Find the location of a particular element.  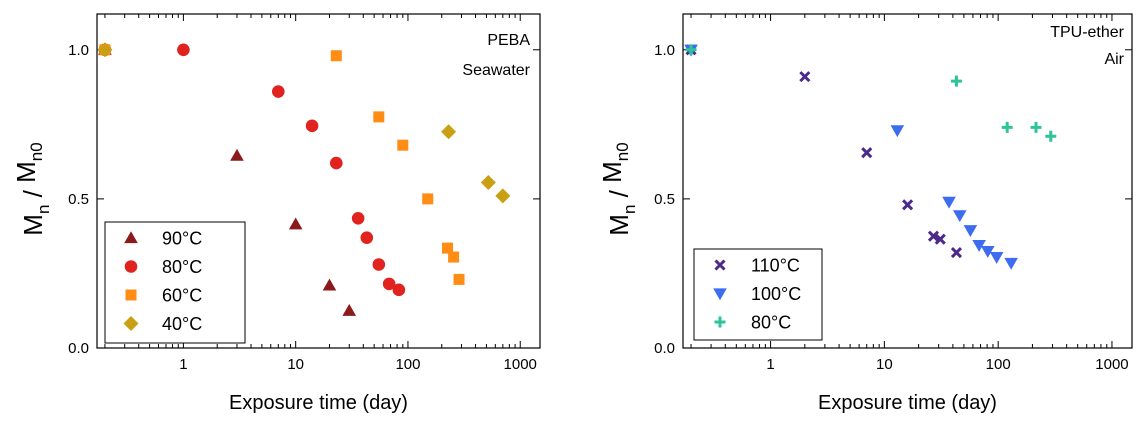

legend: 90°C 80°C 60°C 40°C is located at coordinates (175, 282).